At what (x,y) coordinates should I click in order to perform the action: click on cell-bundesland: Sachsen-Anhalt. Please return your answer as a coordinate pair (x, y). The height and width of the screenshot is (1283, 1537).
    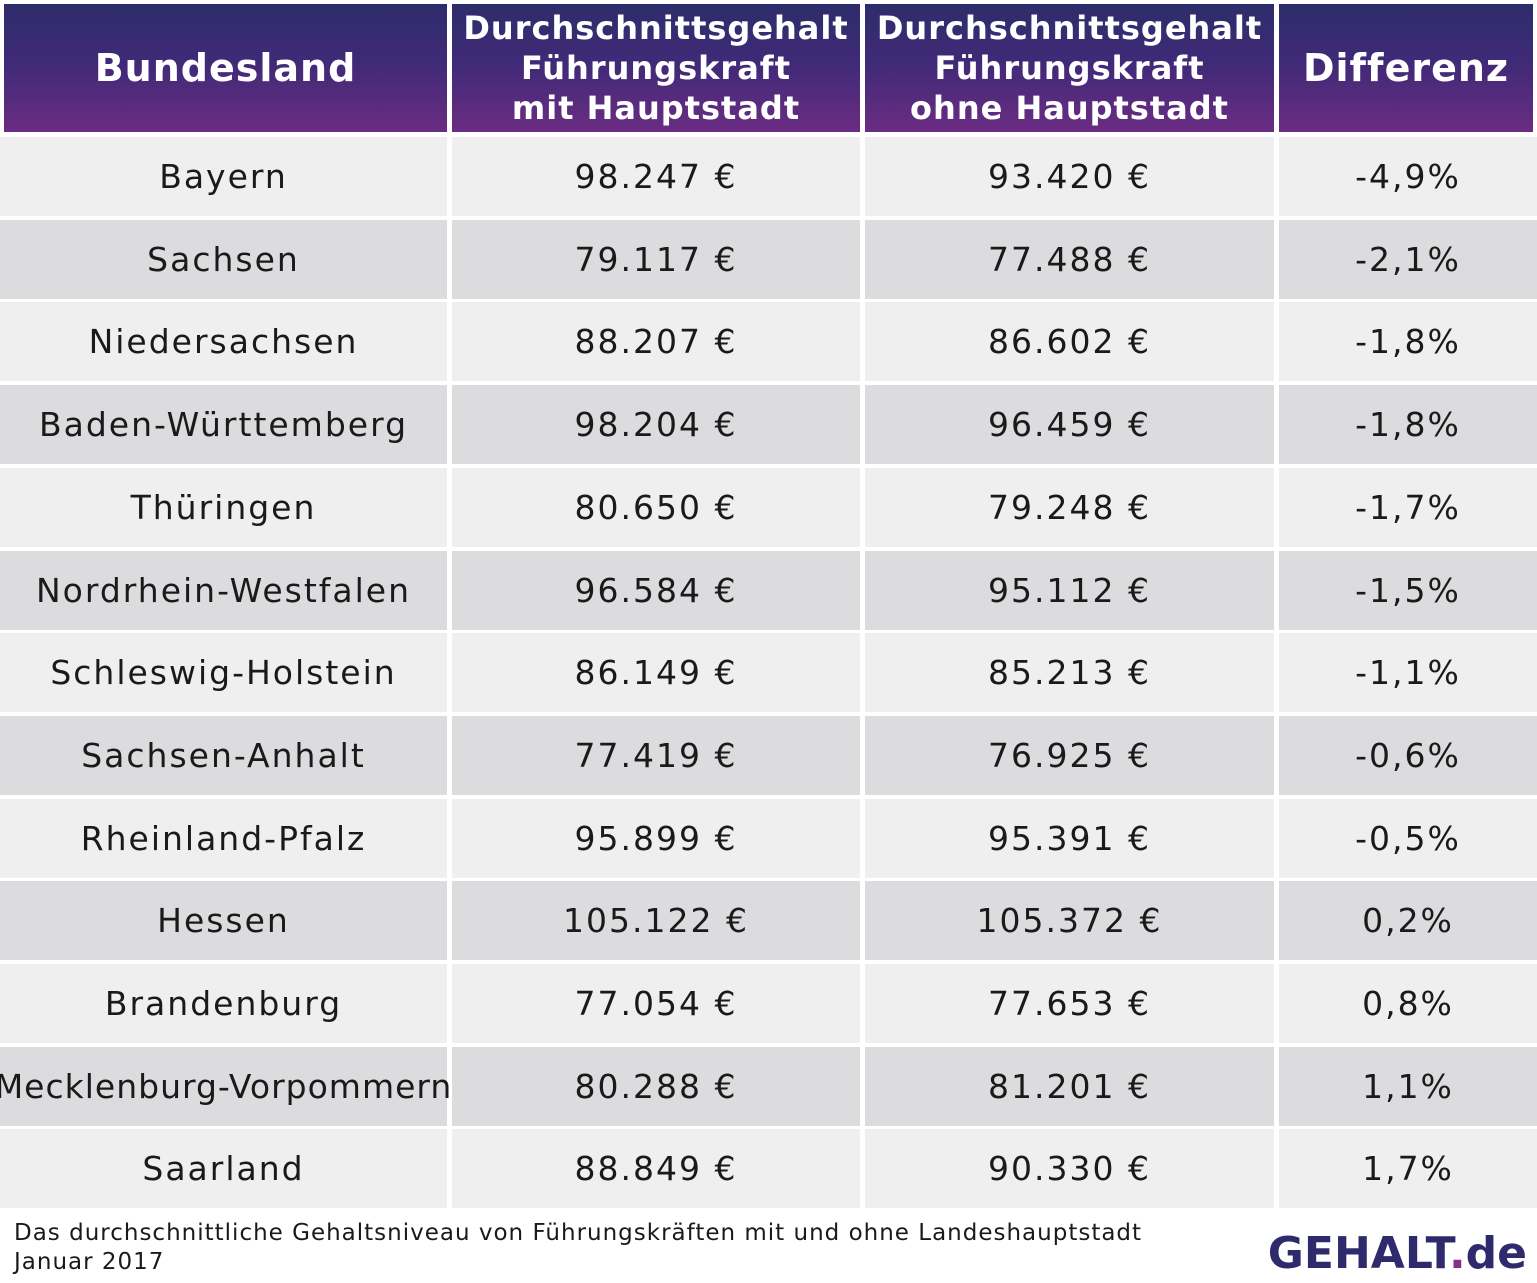
    Looking at the image, I should click on (223, 755).